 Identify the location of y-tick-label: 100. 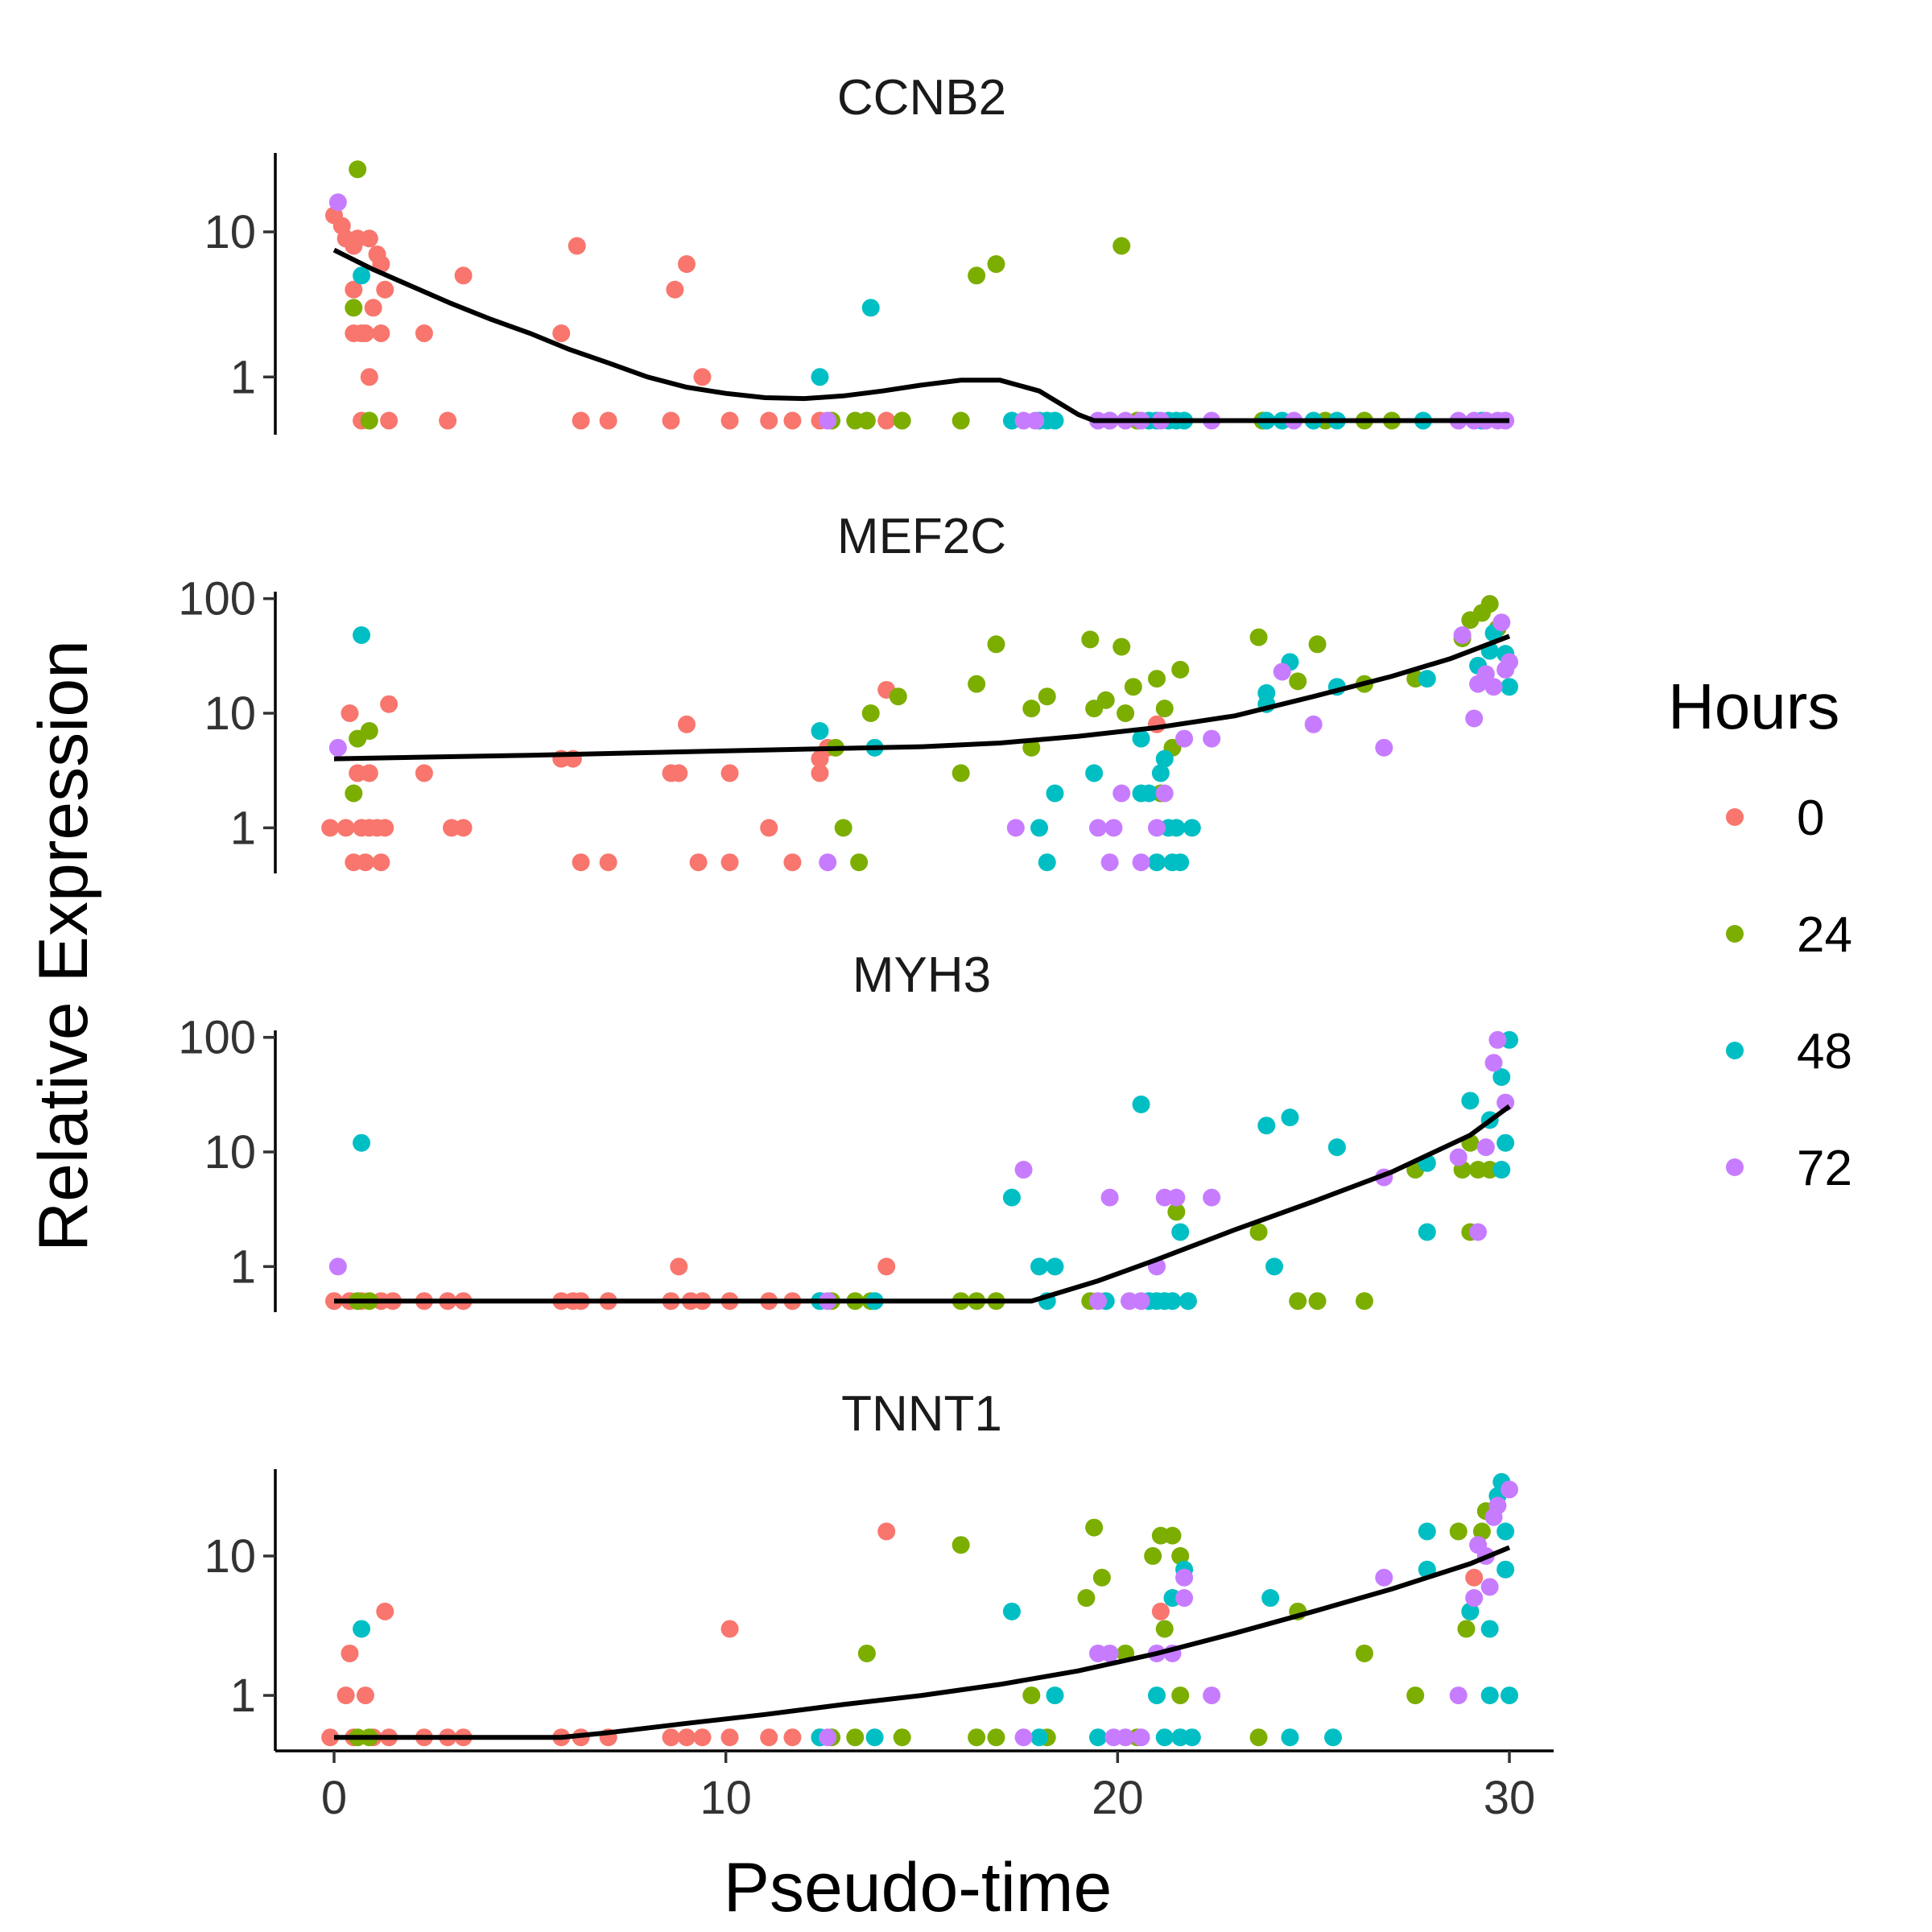
(217, 599).